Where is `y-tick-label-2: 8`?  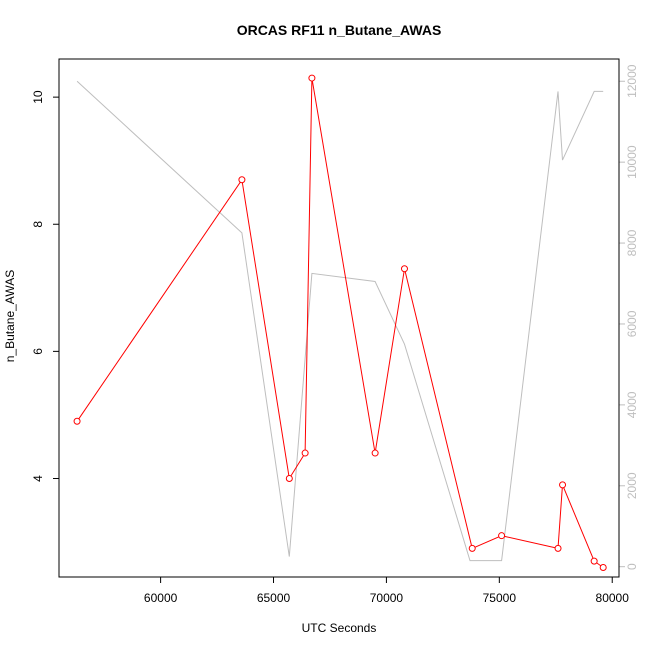 y-tick-label-2: 8 is located at coordinates (38, 224).